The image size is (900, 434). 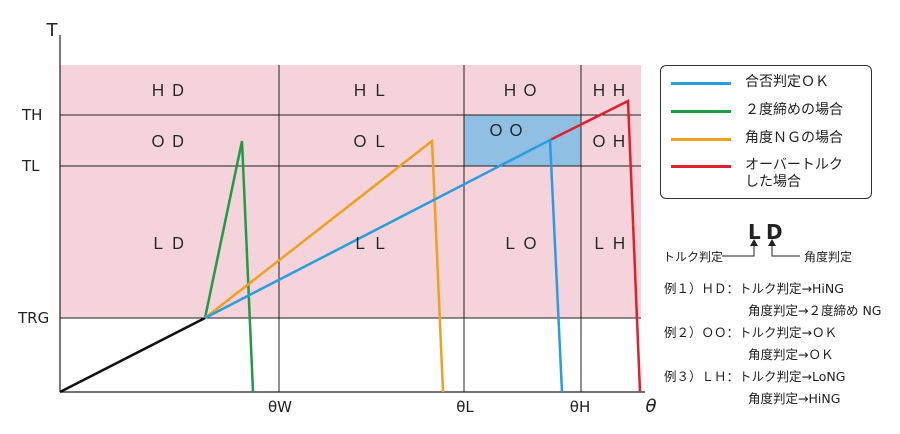 I want to click on example-3-torque: トルク判定→LoNG, so click(x=792, y=376).